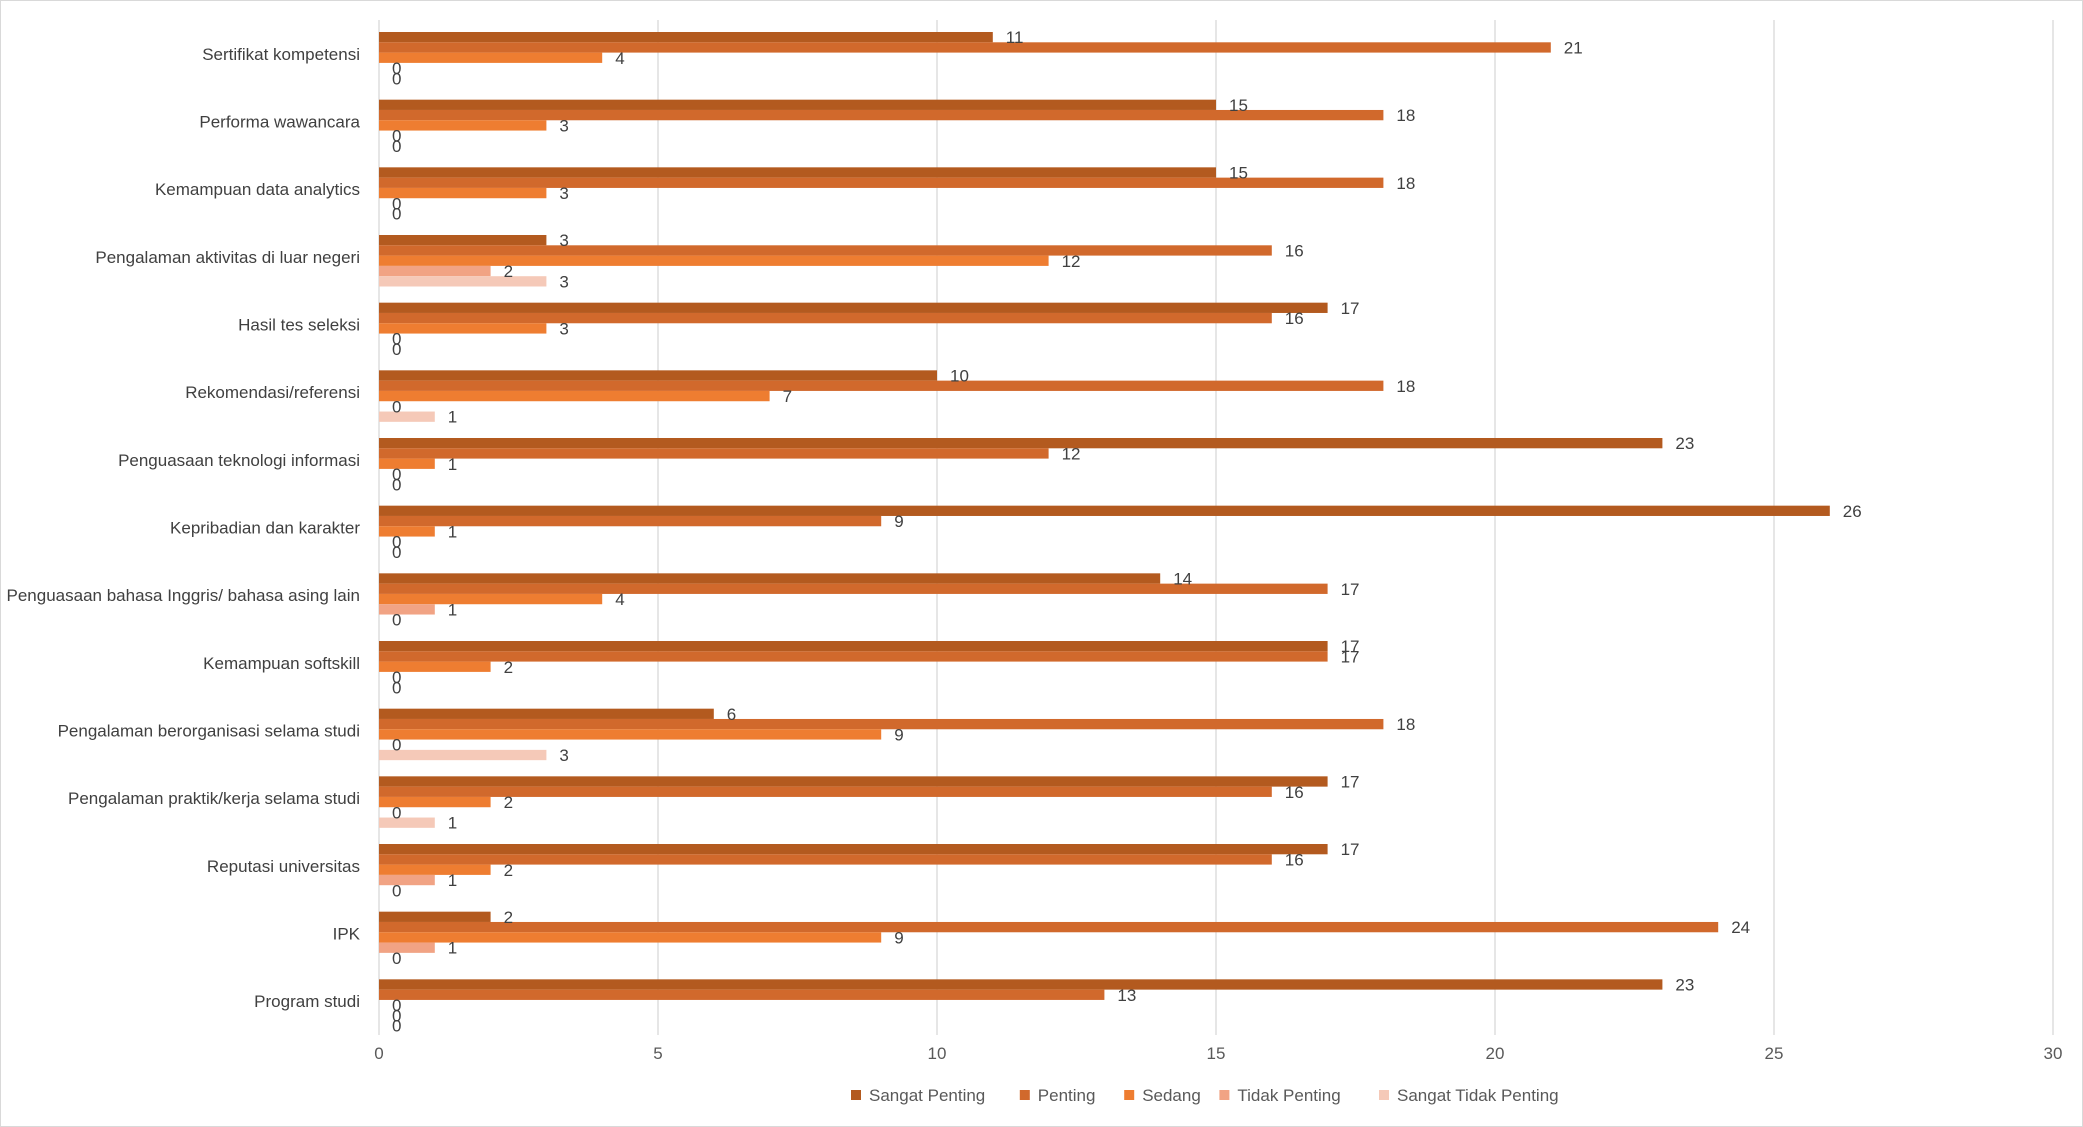  What do you see at coordinates (1216, 1053) in the screenshot?
I see `x-tick-label: 15` at bounding box center [1216, 1053].